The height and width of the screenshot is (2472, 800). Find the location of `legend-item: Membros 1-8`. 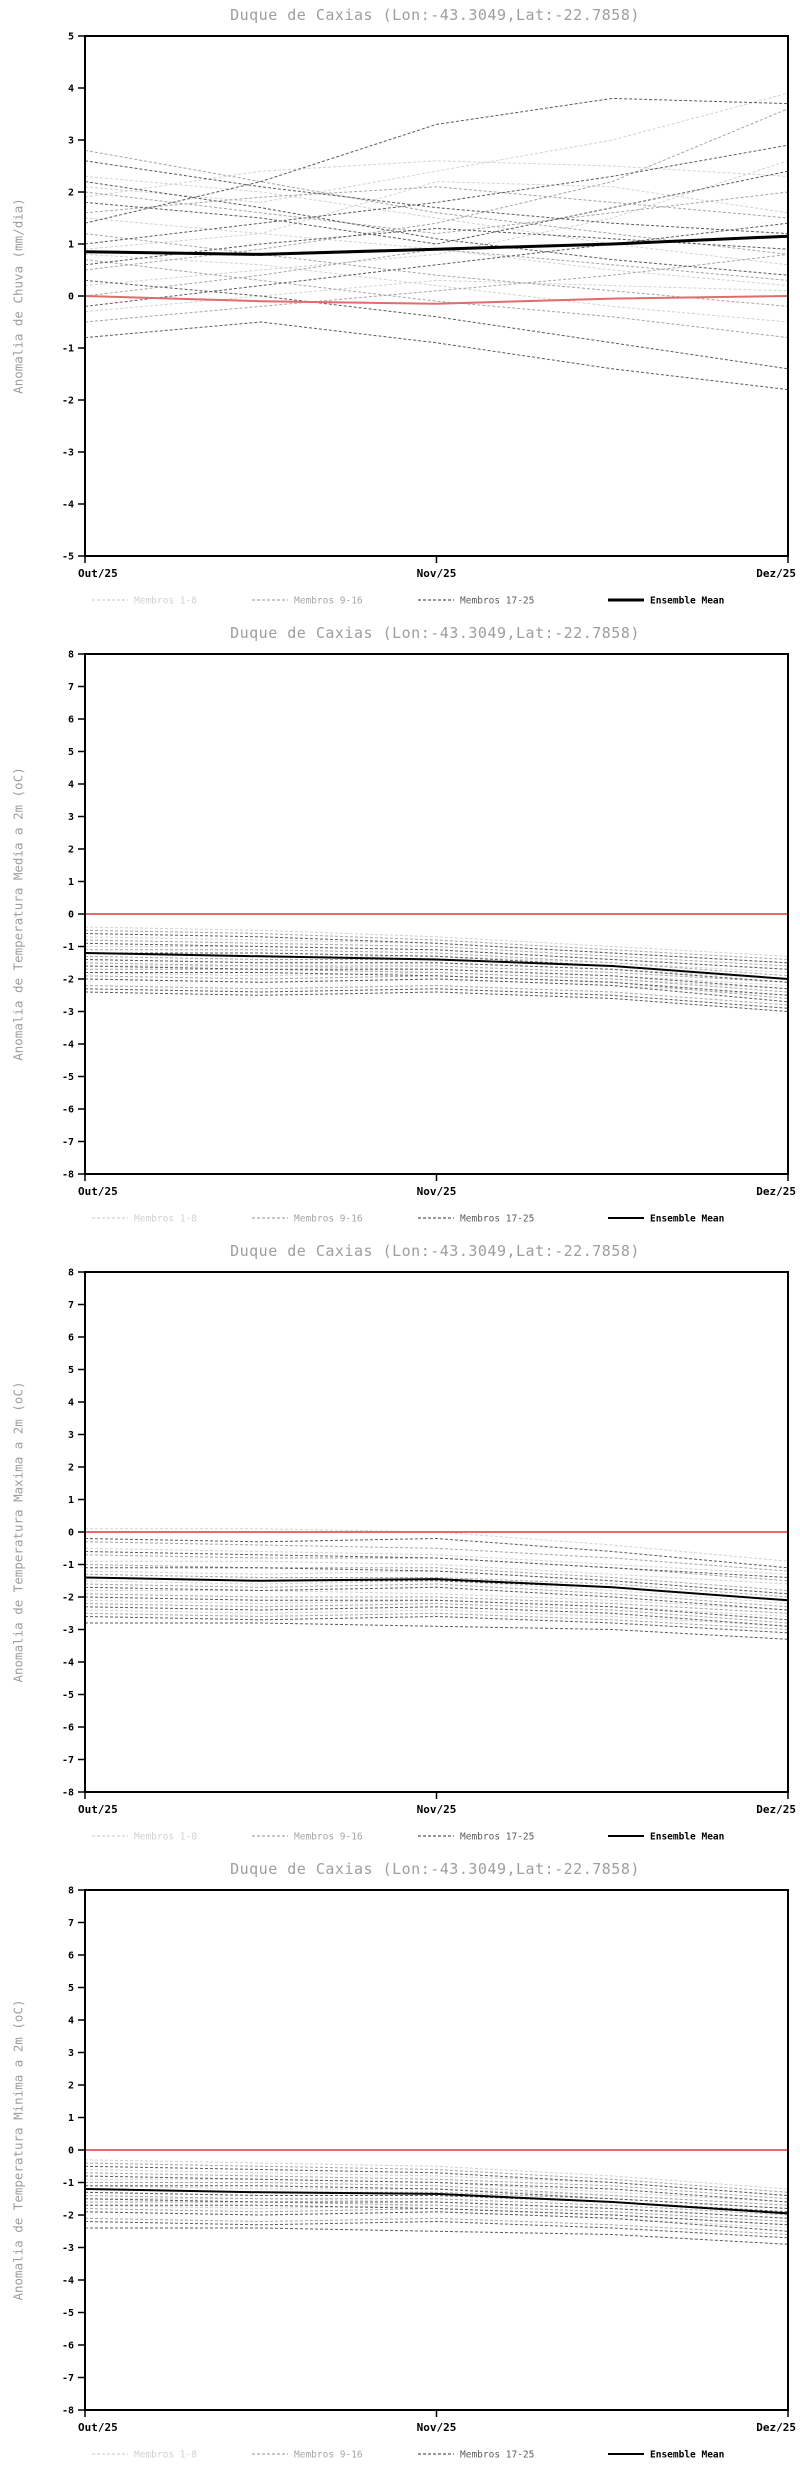

legend-item: Membros 1-8 is located at coordinates (144, 1837).